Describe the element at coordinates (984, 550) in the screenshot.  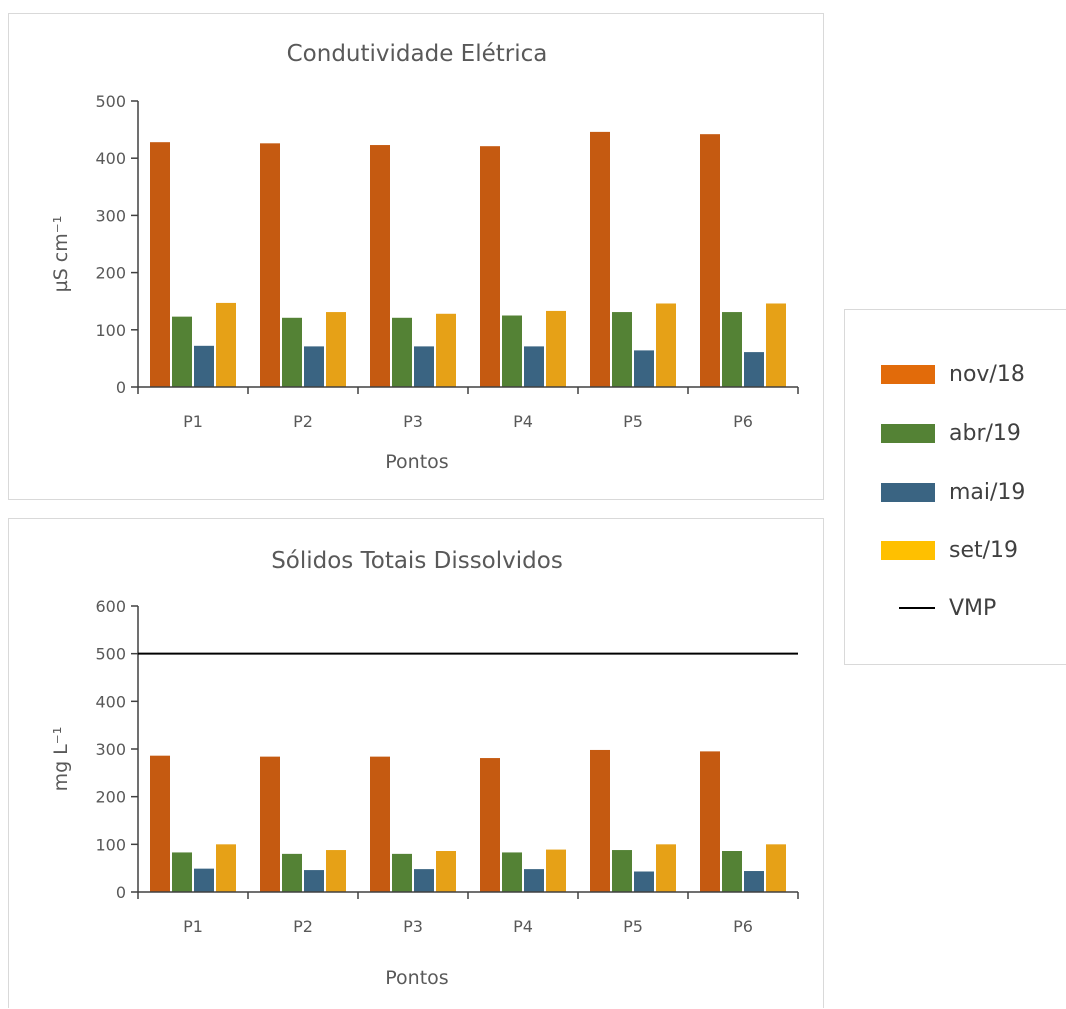
I see `legend-label: set/19` at that location.